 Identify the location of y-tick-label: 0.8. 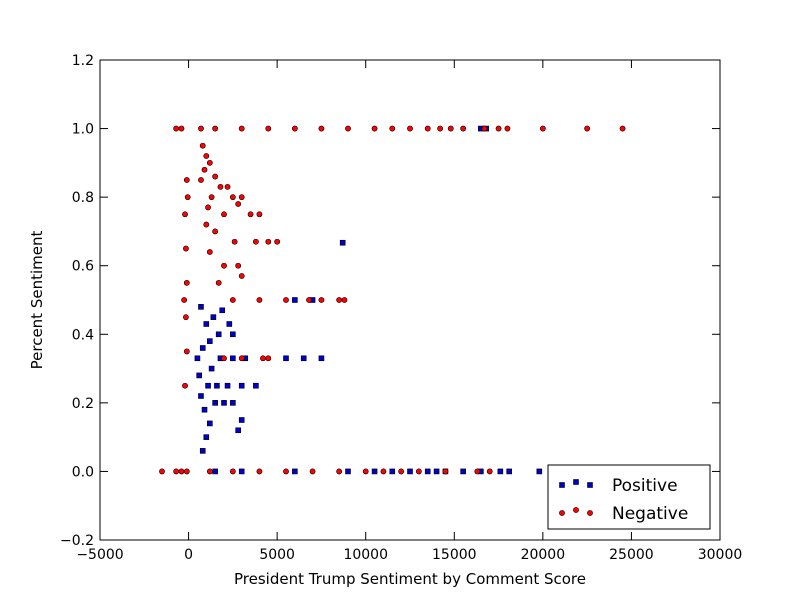
(83, 198).